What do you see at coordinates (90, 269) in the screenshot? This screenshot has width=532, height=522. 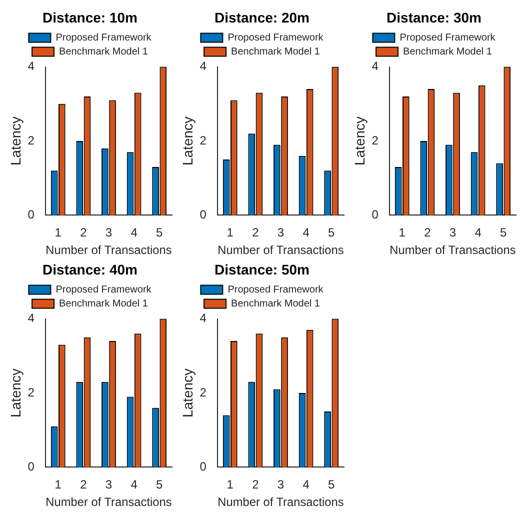 I see `chart-title: Distance: 40m` at bounding box center [90, 269].